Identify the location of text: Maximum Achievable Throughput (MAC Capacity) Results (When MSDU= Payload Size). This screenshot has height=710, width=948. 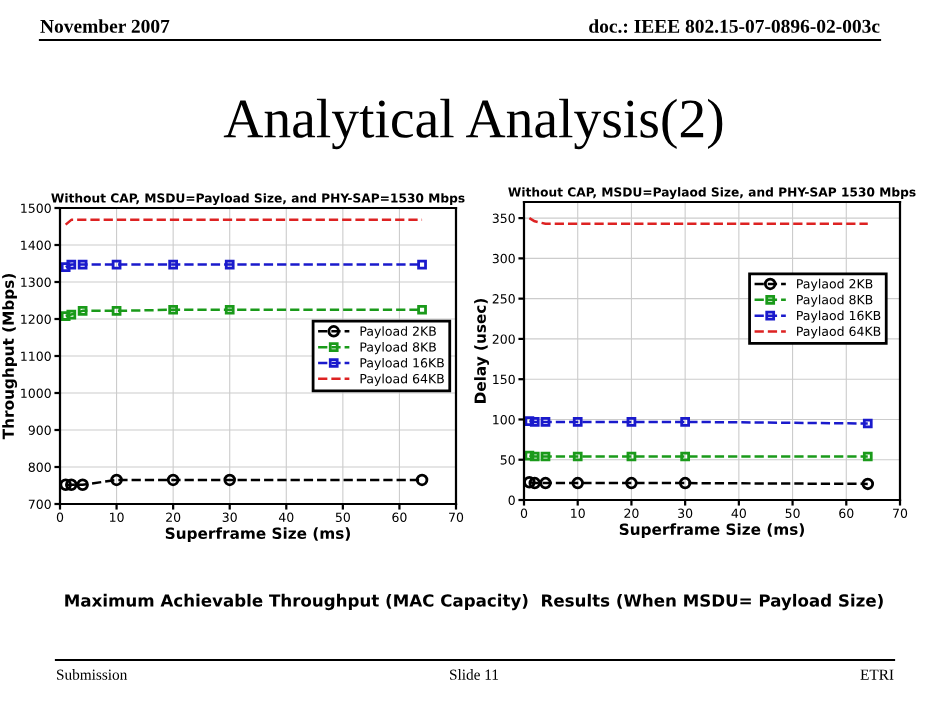
(474, 602).